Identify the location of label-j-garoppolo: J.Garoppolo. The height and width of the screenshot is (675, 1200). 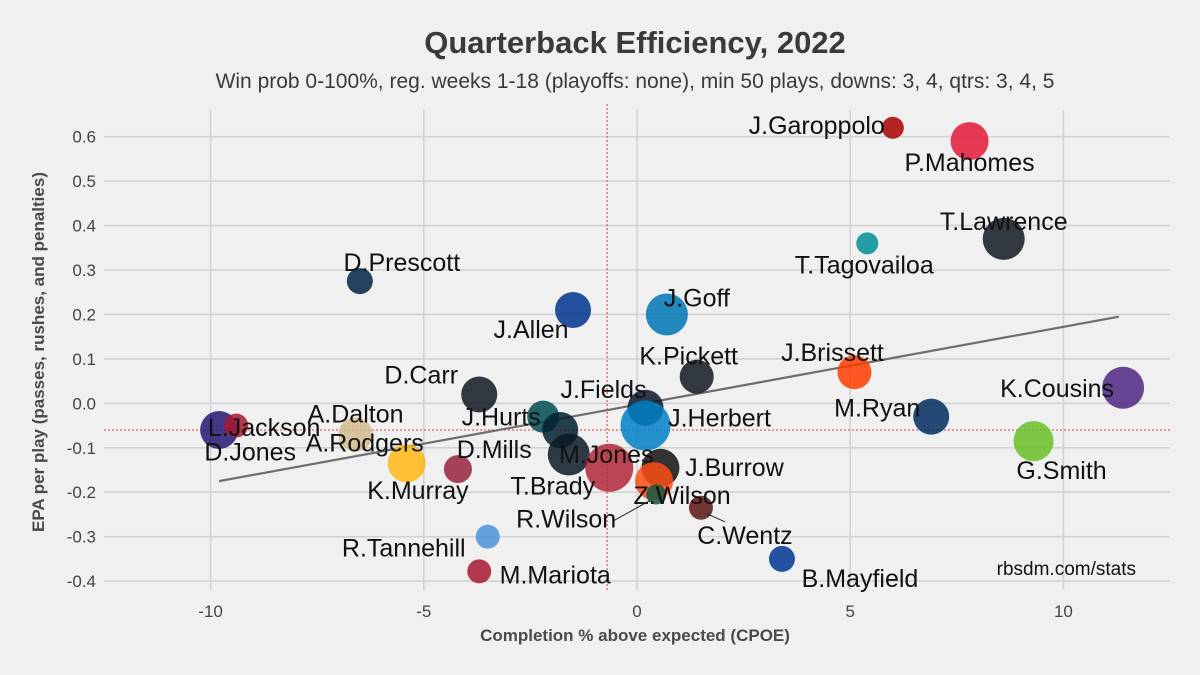
(817, 126).